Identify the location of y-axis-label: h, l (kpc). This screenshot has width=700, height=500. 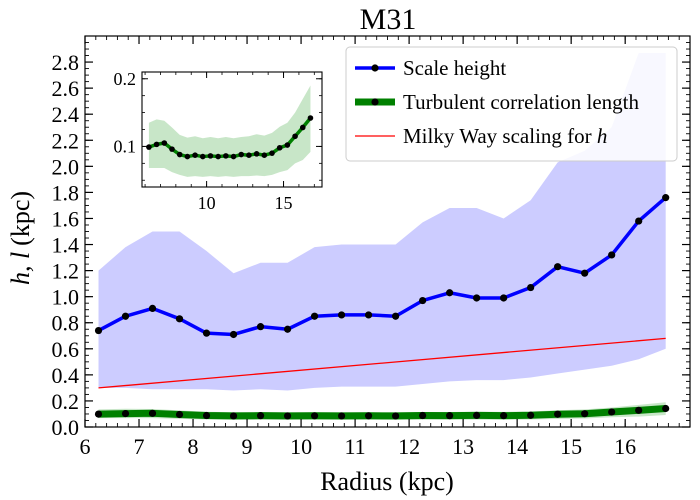
(20, 238).